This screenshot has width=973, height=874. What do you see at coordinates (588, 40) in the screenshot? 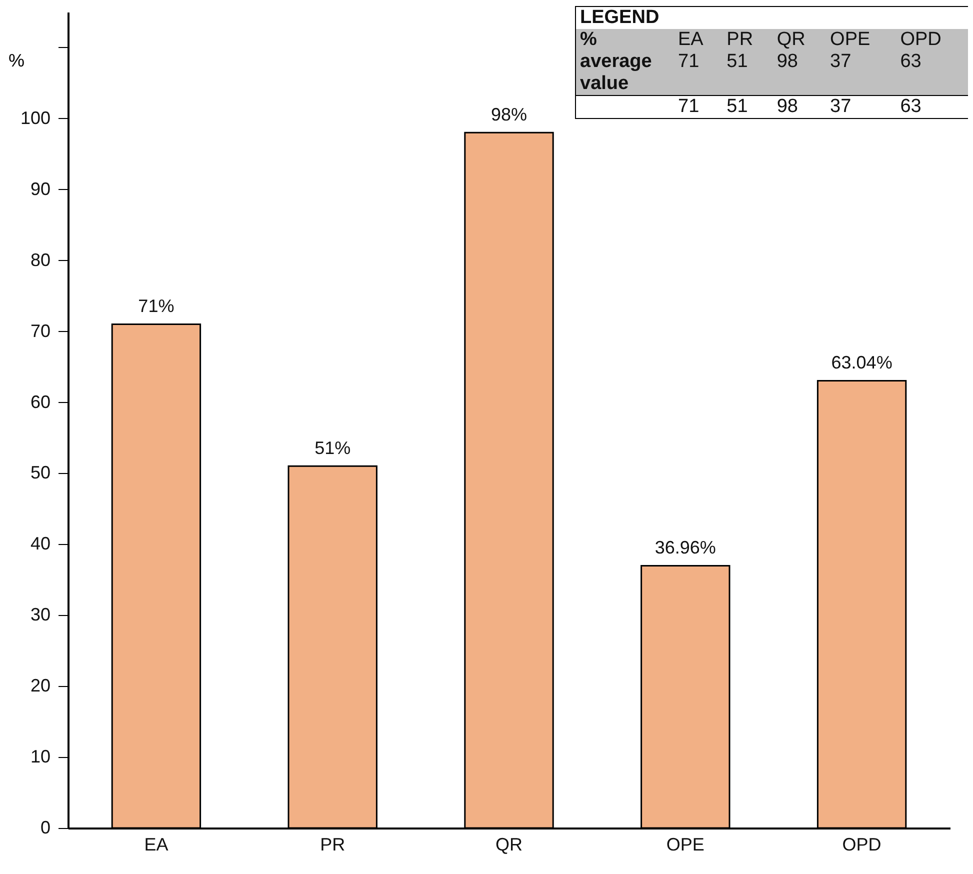
I see `annotation: %` at bounding box center [588, 40].